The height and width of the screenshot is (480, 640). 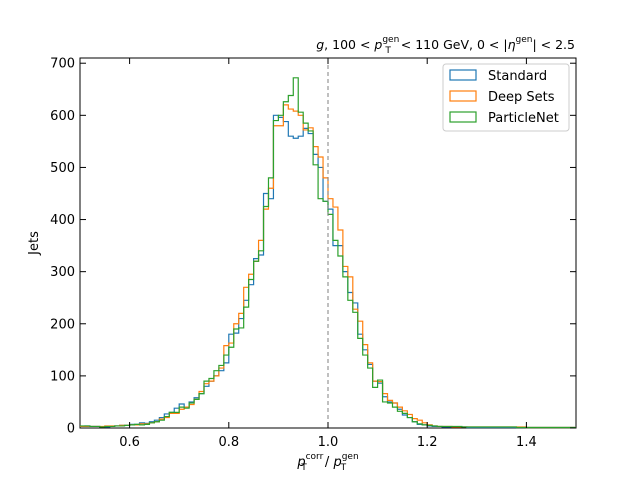 What do you see at coordinates (463, 117) in the screenshot?
I see `legend-swatch-particlenet` at bounding box center [463, 117].